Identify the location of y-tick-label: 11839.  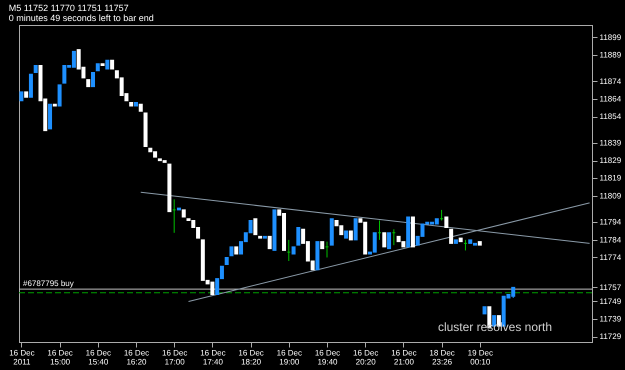
(611, 143).